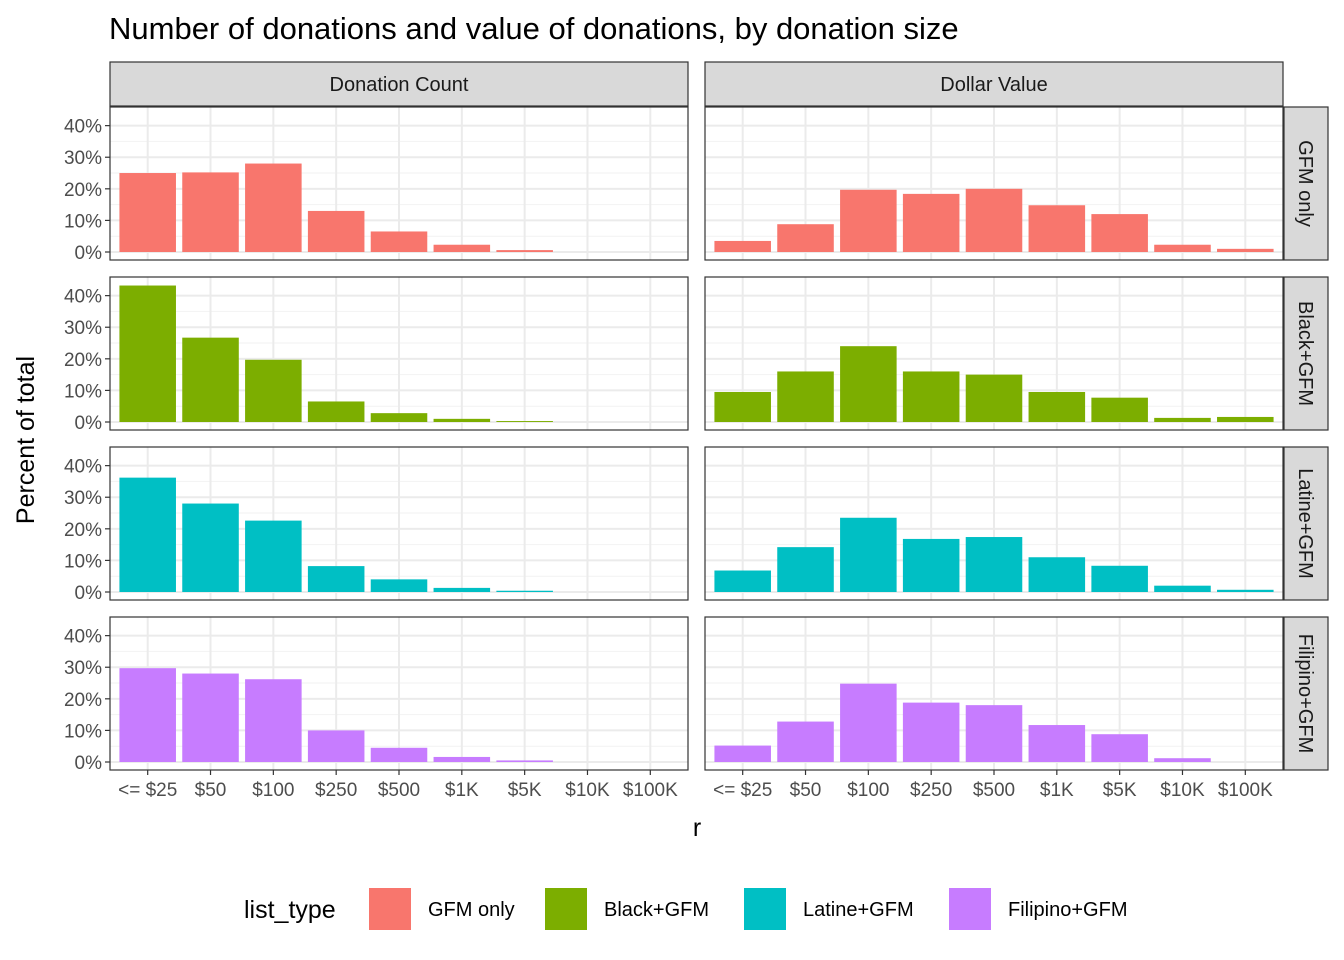 This screenshot has height=960, width=1344. Describe the element at coordinates (336, 790) in the screenshot. I see `x-tick-label: $250` at that location.